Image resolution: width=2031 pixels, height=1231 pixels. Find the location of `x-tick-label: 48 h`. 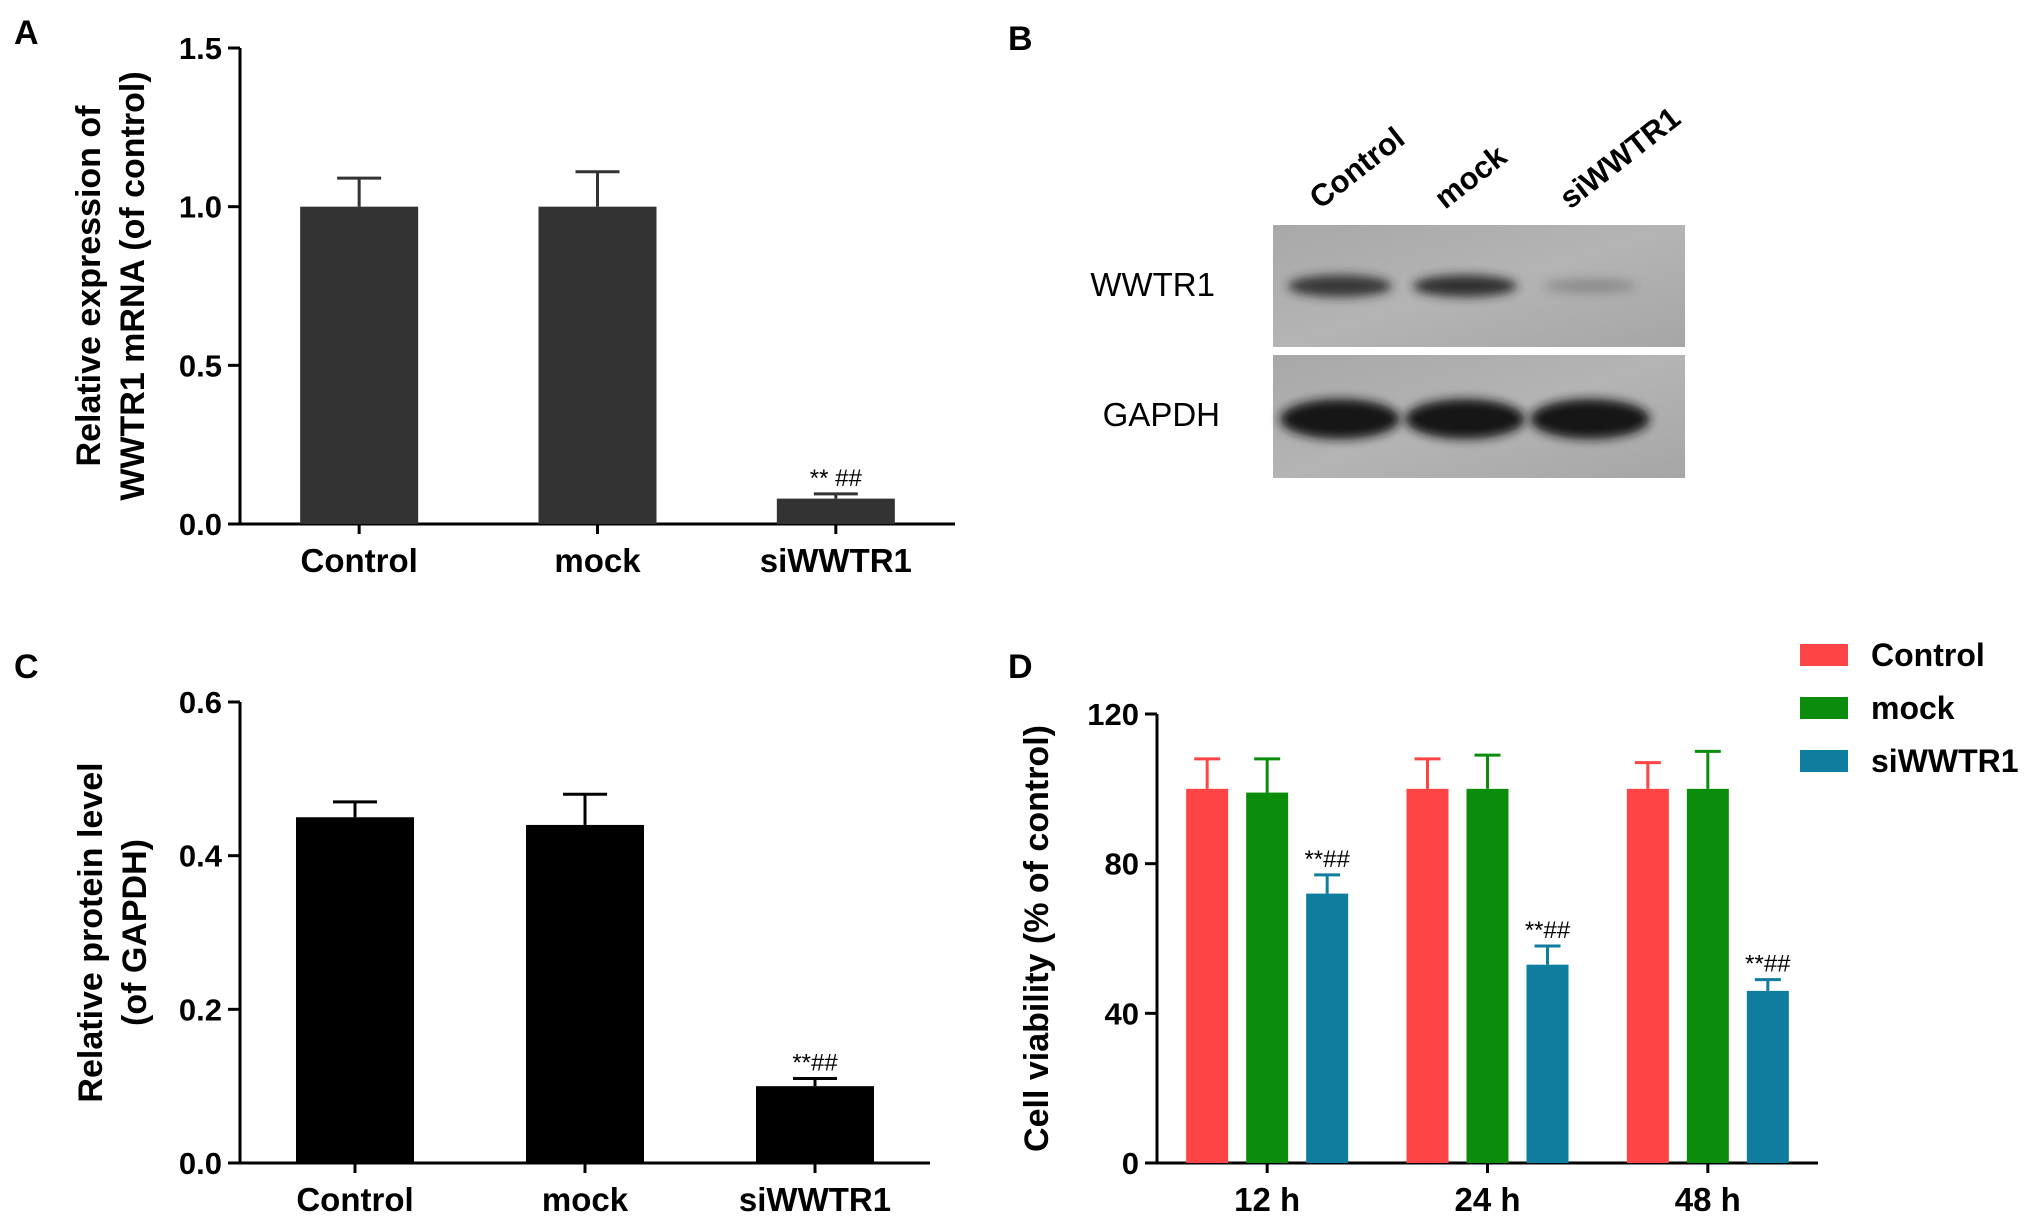

x-tick-label: 48 h is located at coordinates (1708, 1199).